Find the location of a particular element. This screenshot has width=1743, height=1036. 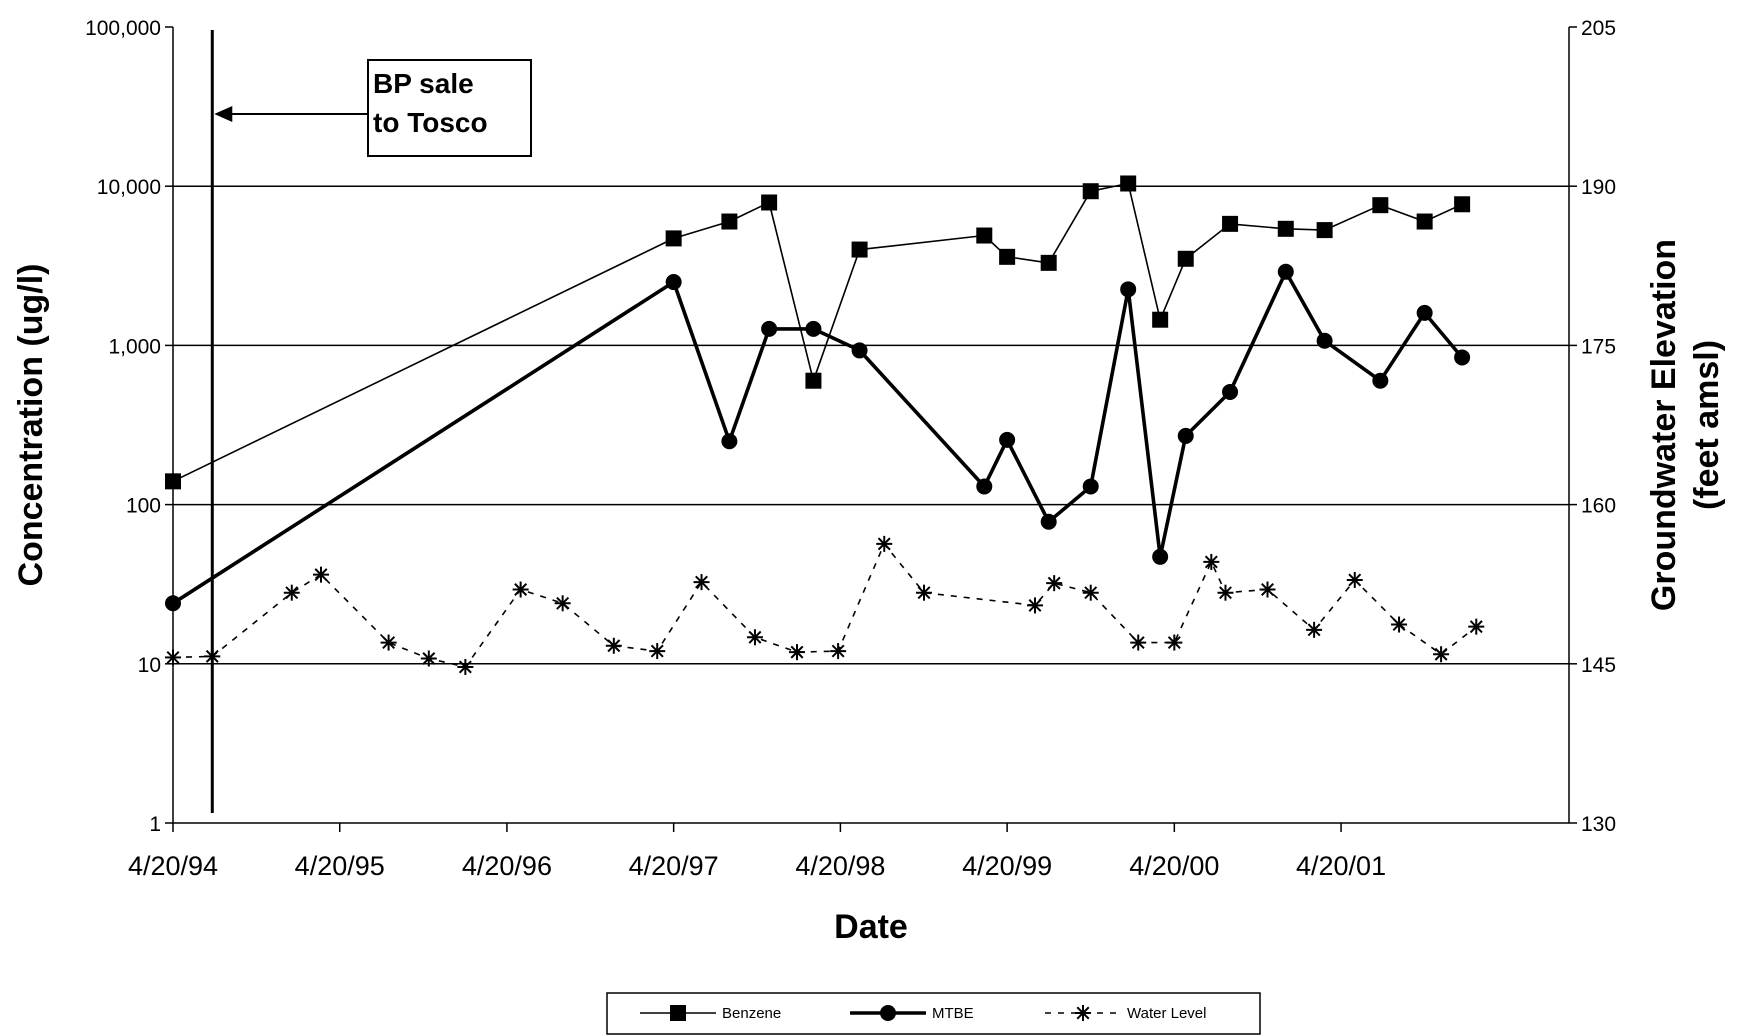

legend-label-water-level: Water Level is located at coordinates (1166, 1013).